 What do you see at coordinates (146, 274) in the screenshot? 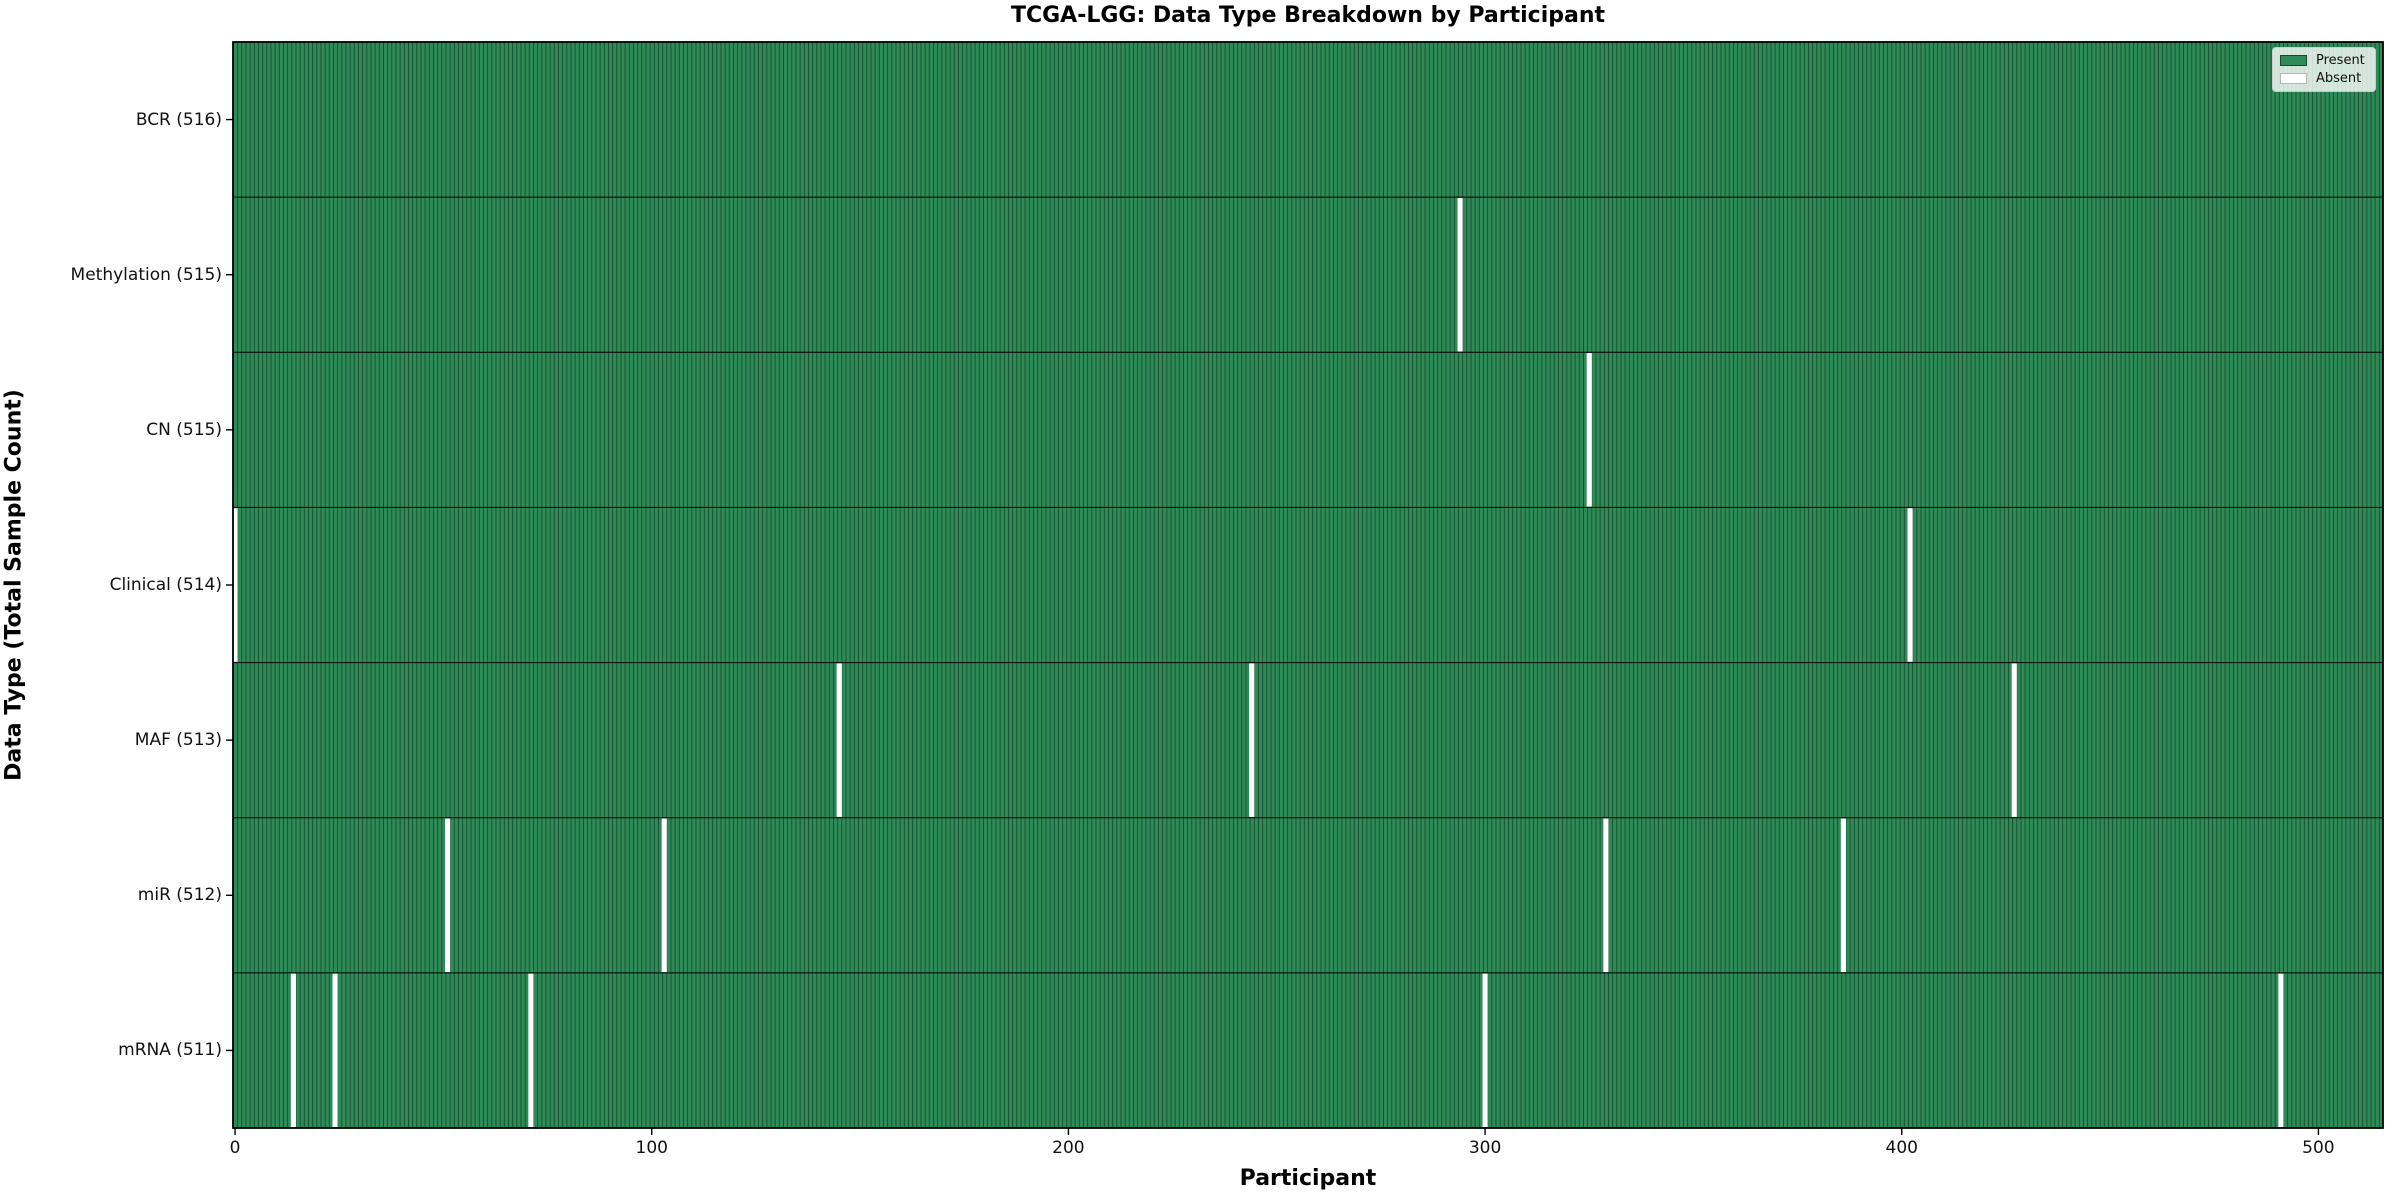
I see `y-tick-label: Methylation (515)` at bounding box center [146, 274].